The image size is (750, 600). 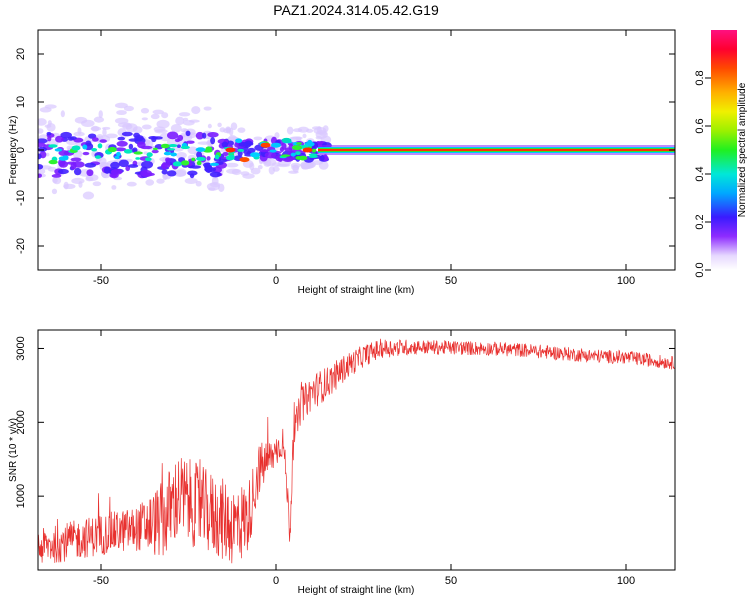 I want to click on colorbar-tick-label: 0.0, so click(x=700, y=269).